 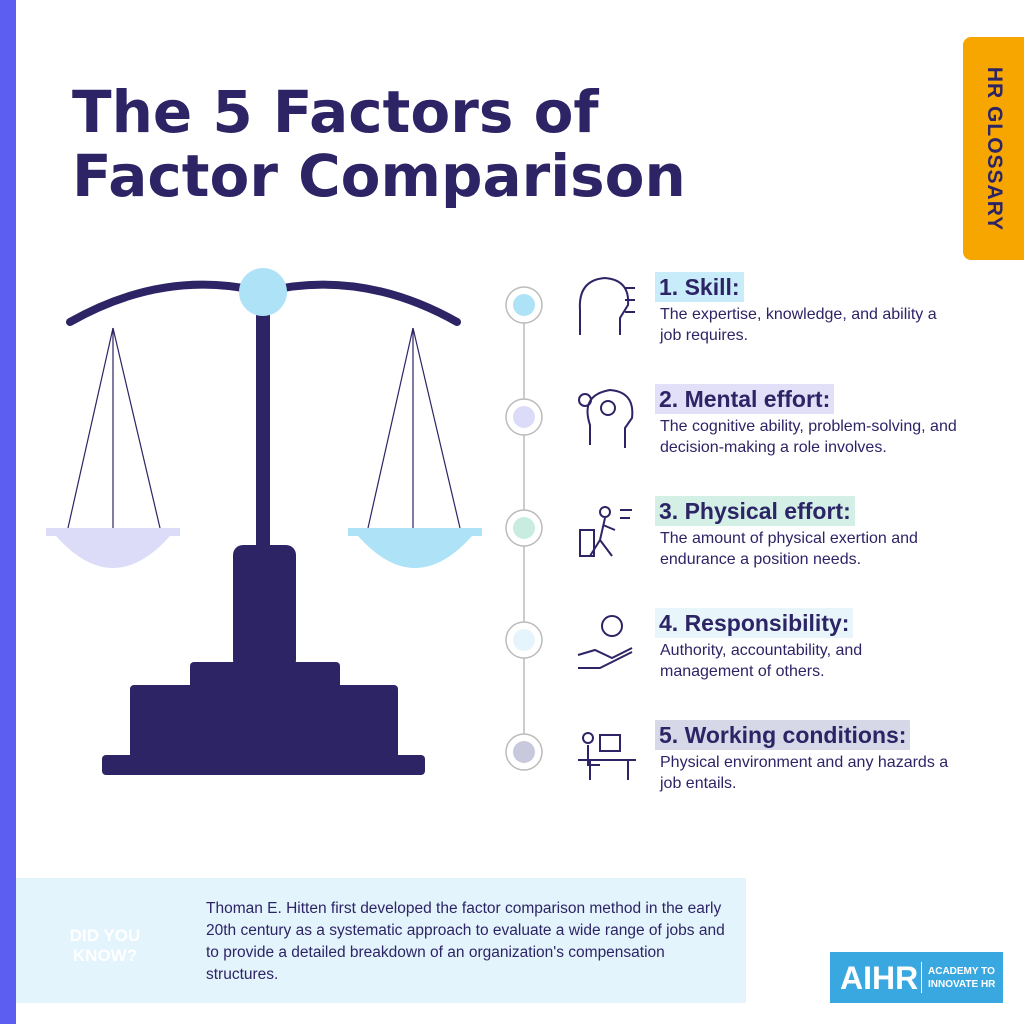 I want to click on tagline-line: INNOVATE HR, so click(x=962, y=984).